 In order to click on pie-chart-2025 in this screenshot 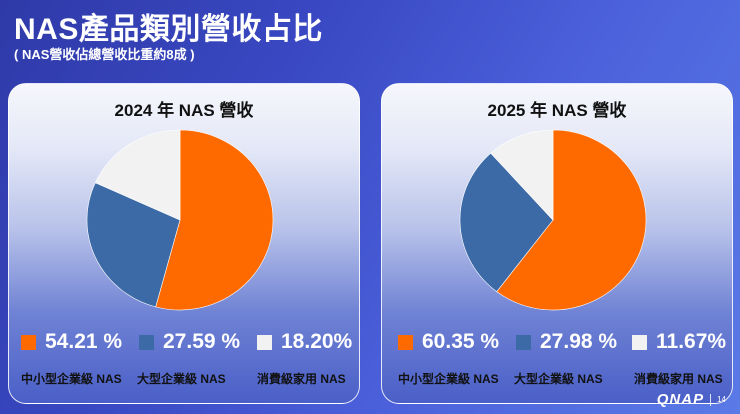, I will do `click(553, 220)`.